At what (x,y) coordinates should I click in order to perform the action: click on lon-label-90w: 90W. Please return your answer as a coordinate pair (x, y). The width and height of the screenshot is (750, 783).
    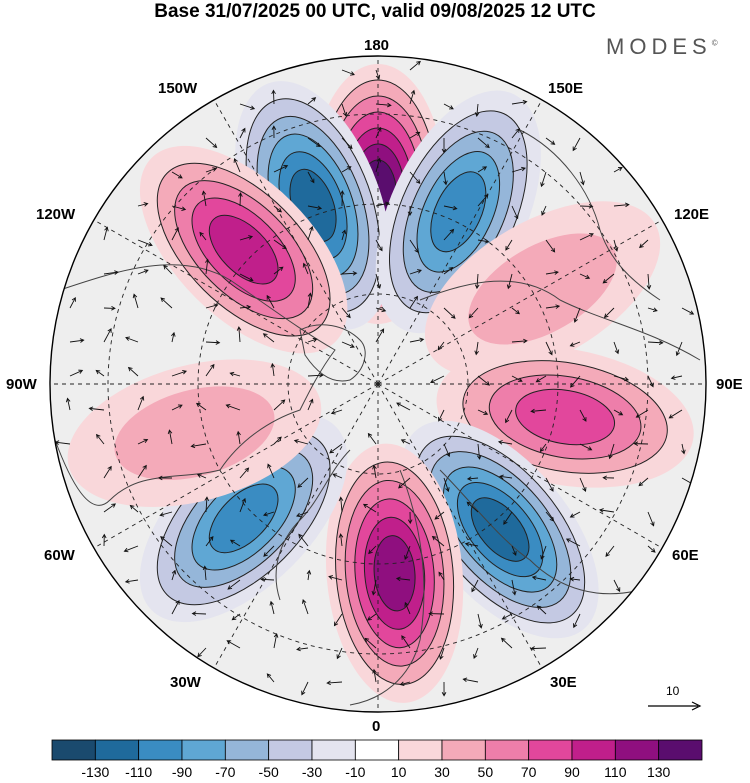
    Looking at the image, I should click on (21, 384).